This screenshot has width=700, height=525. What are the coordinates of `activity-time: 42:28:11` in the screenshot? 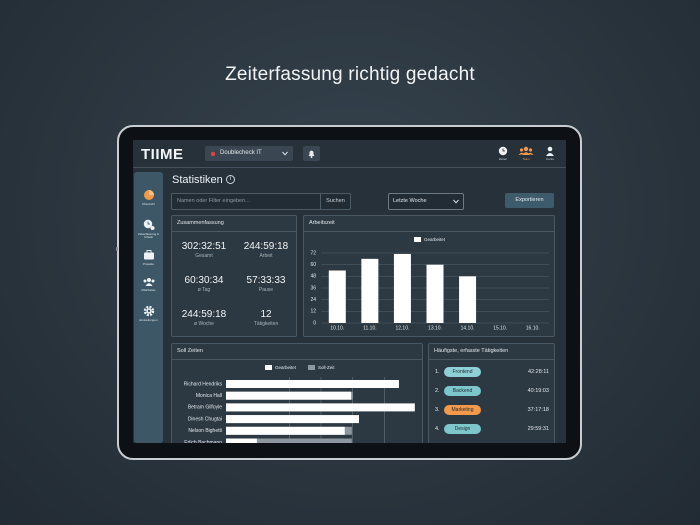 It's located at (538, 372).